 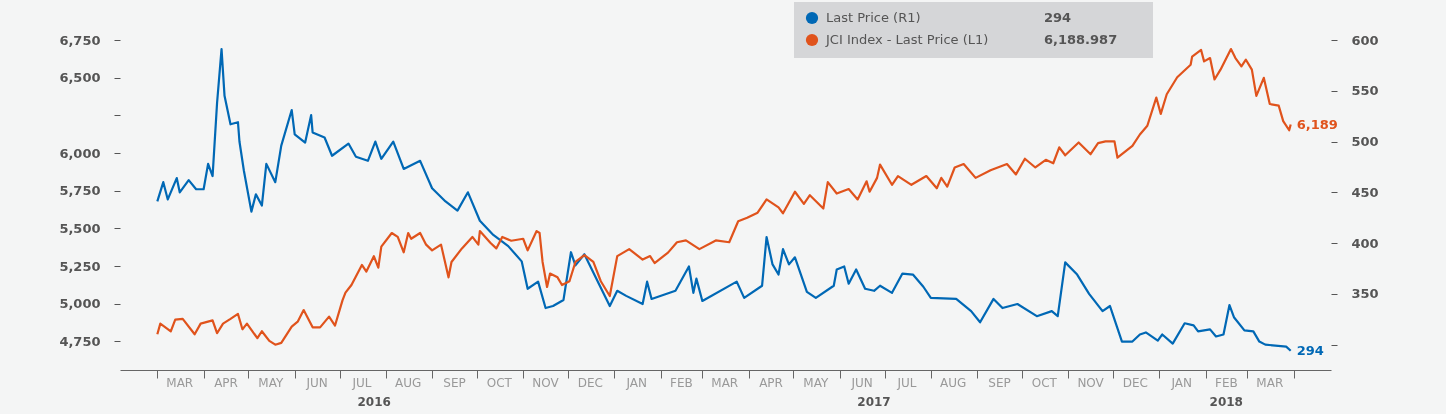 What do you see at coordinates (873, 17) in the screenshot?
I see `legend-label: Last Price (R1)` at bounding box center [873, 17].